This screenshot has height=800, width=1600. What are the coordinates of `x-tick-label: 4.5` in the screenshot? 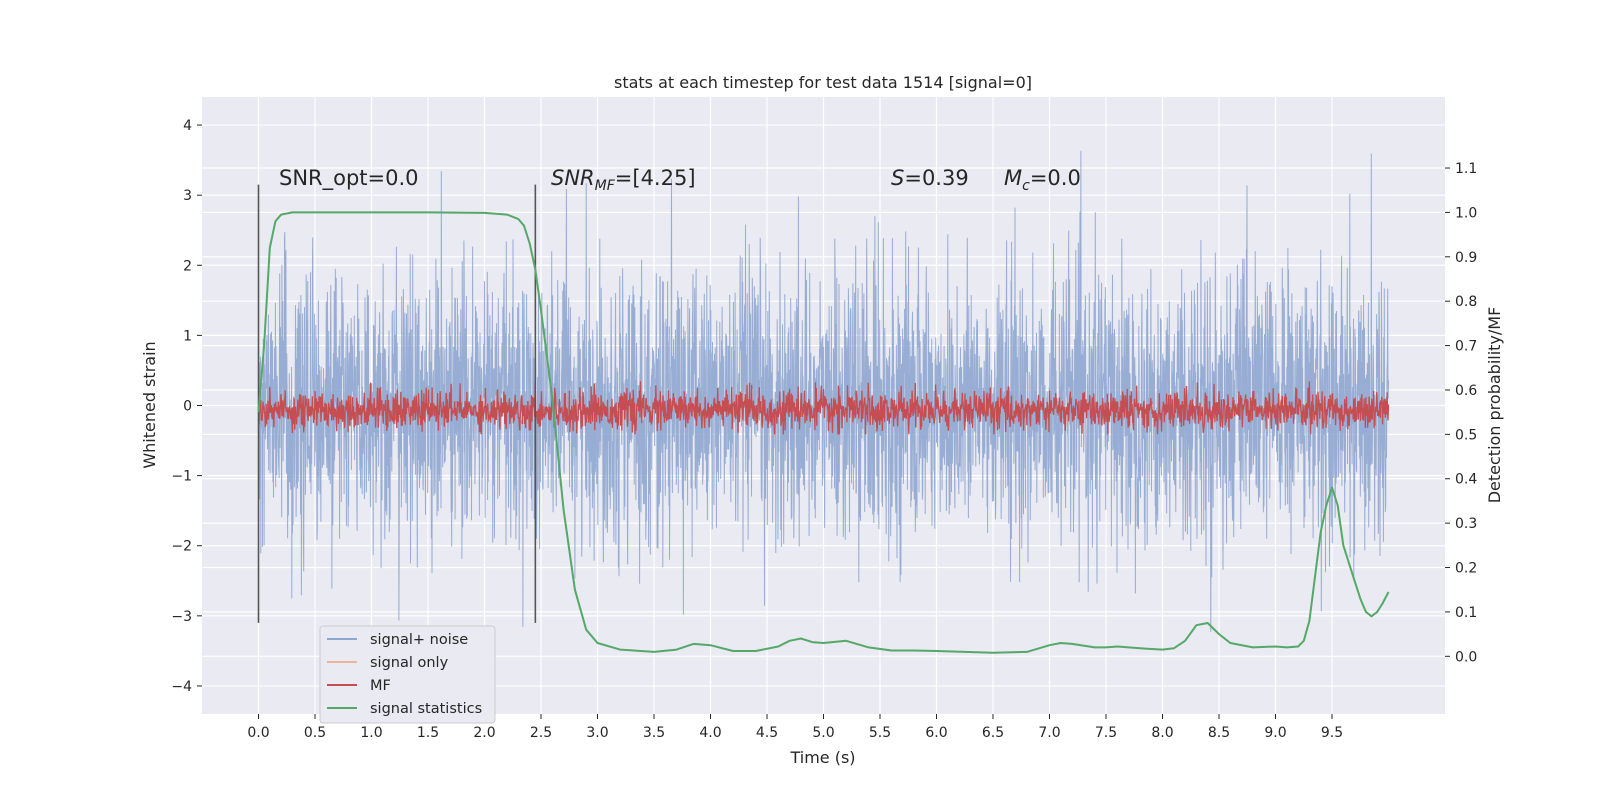 It's located at (767, 733).